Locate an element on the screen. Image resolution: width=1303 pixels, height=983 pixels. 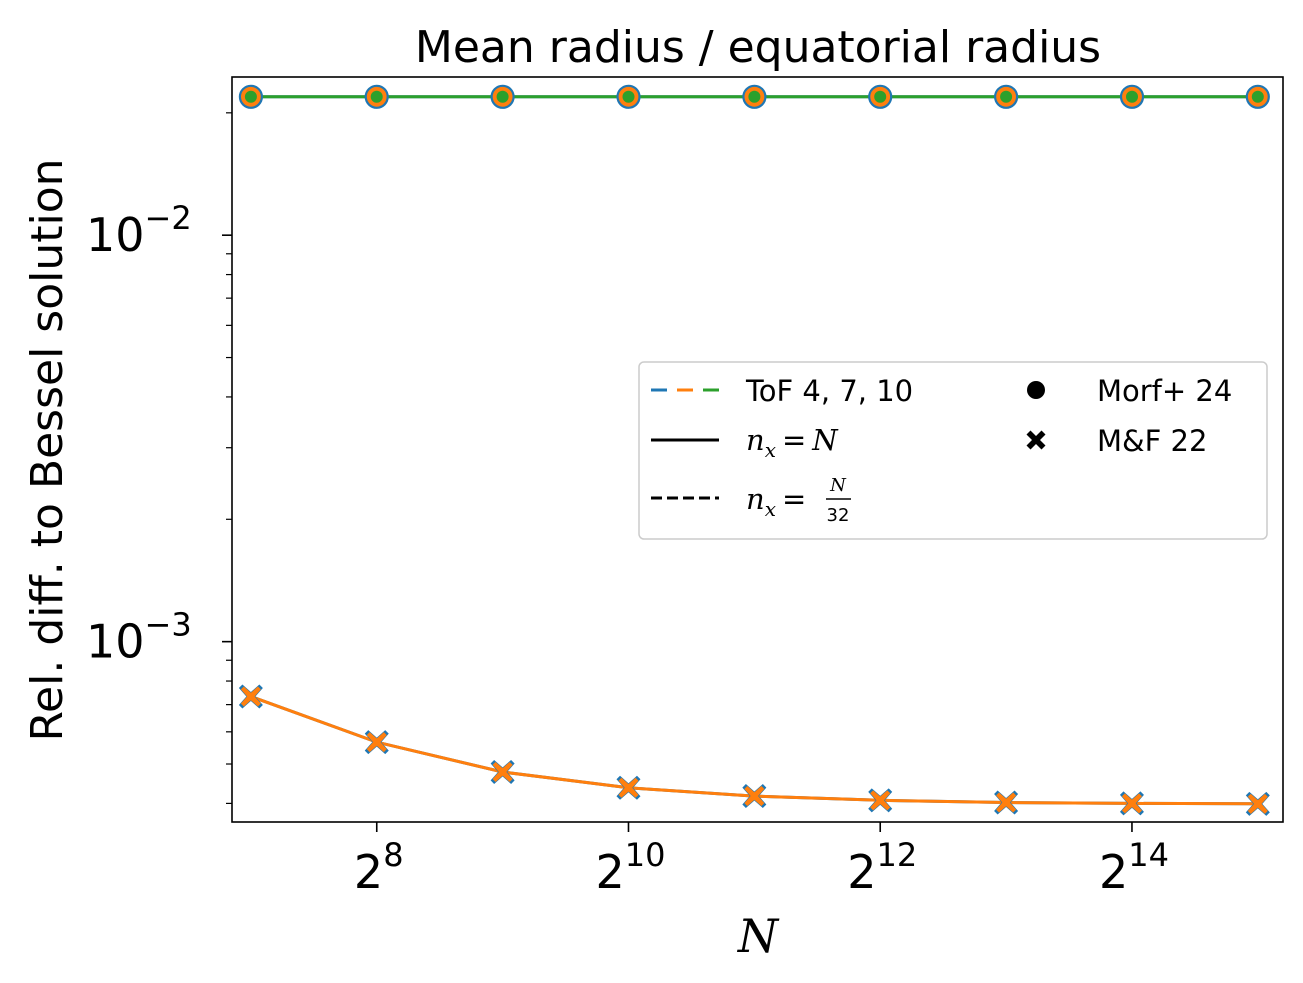
y-axis-minor-ticks is located at coordinates (229, 458).